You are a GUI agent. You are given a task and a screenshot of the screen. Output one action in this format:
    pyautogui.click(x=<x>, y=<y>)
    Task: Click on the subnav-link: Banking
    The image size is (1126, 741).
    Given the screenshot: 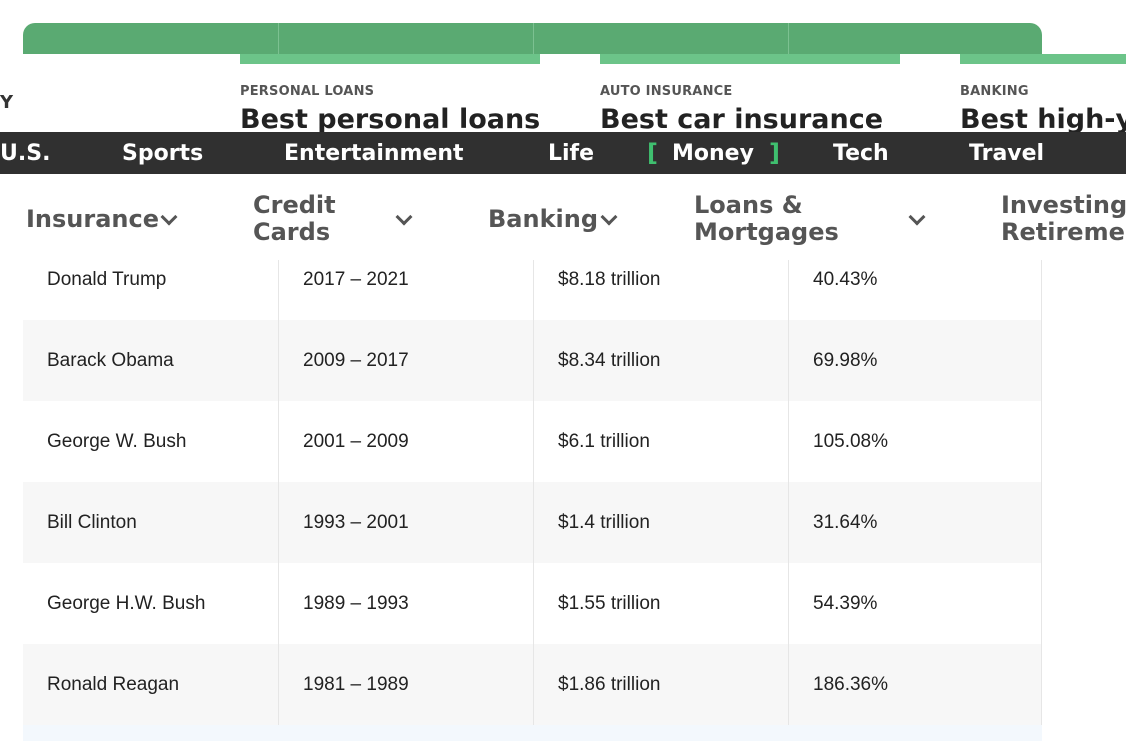 What is the action you would take?
    pyautogui.click(x=543, y=219)
    